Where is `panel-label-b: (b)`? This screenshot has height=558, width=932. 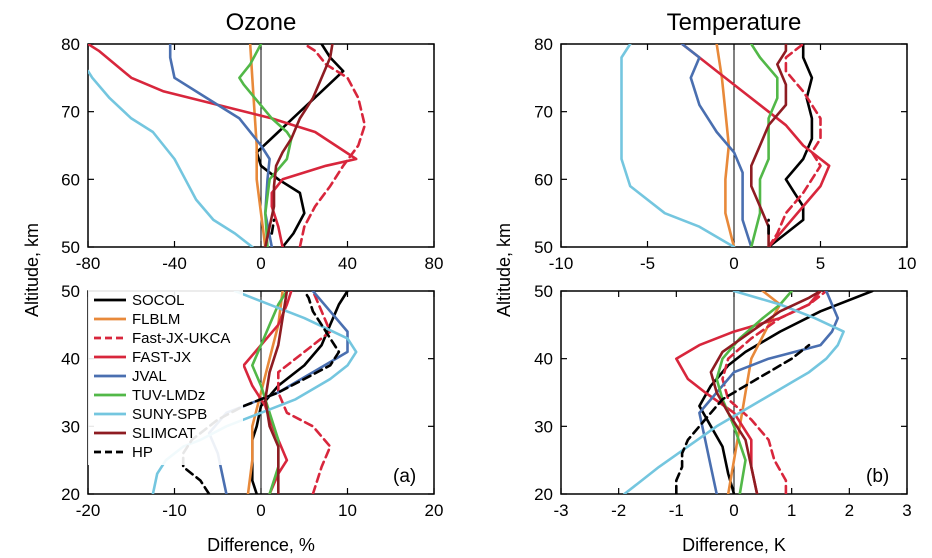
panel-label-b: (b) is located at coordinates (877, 476).